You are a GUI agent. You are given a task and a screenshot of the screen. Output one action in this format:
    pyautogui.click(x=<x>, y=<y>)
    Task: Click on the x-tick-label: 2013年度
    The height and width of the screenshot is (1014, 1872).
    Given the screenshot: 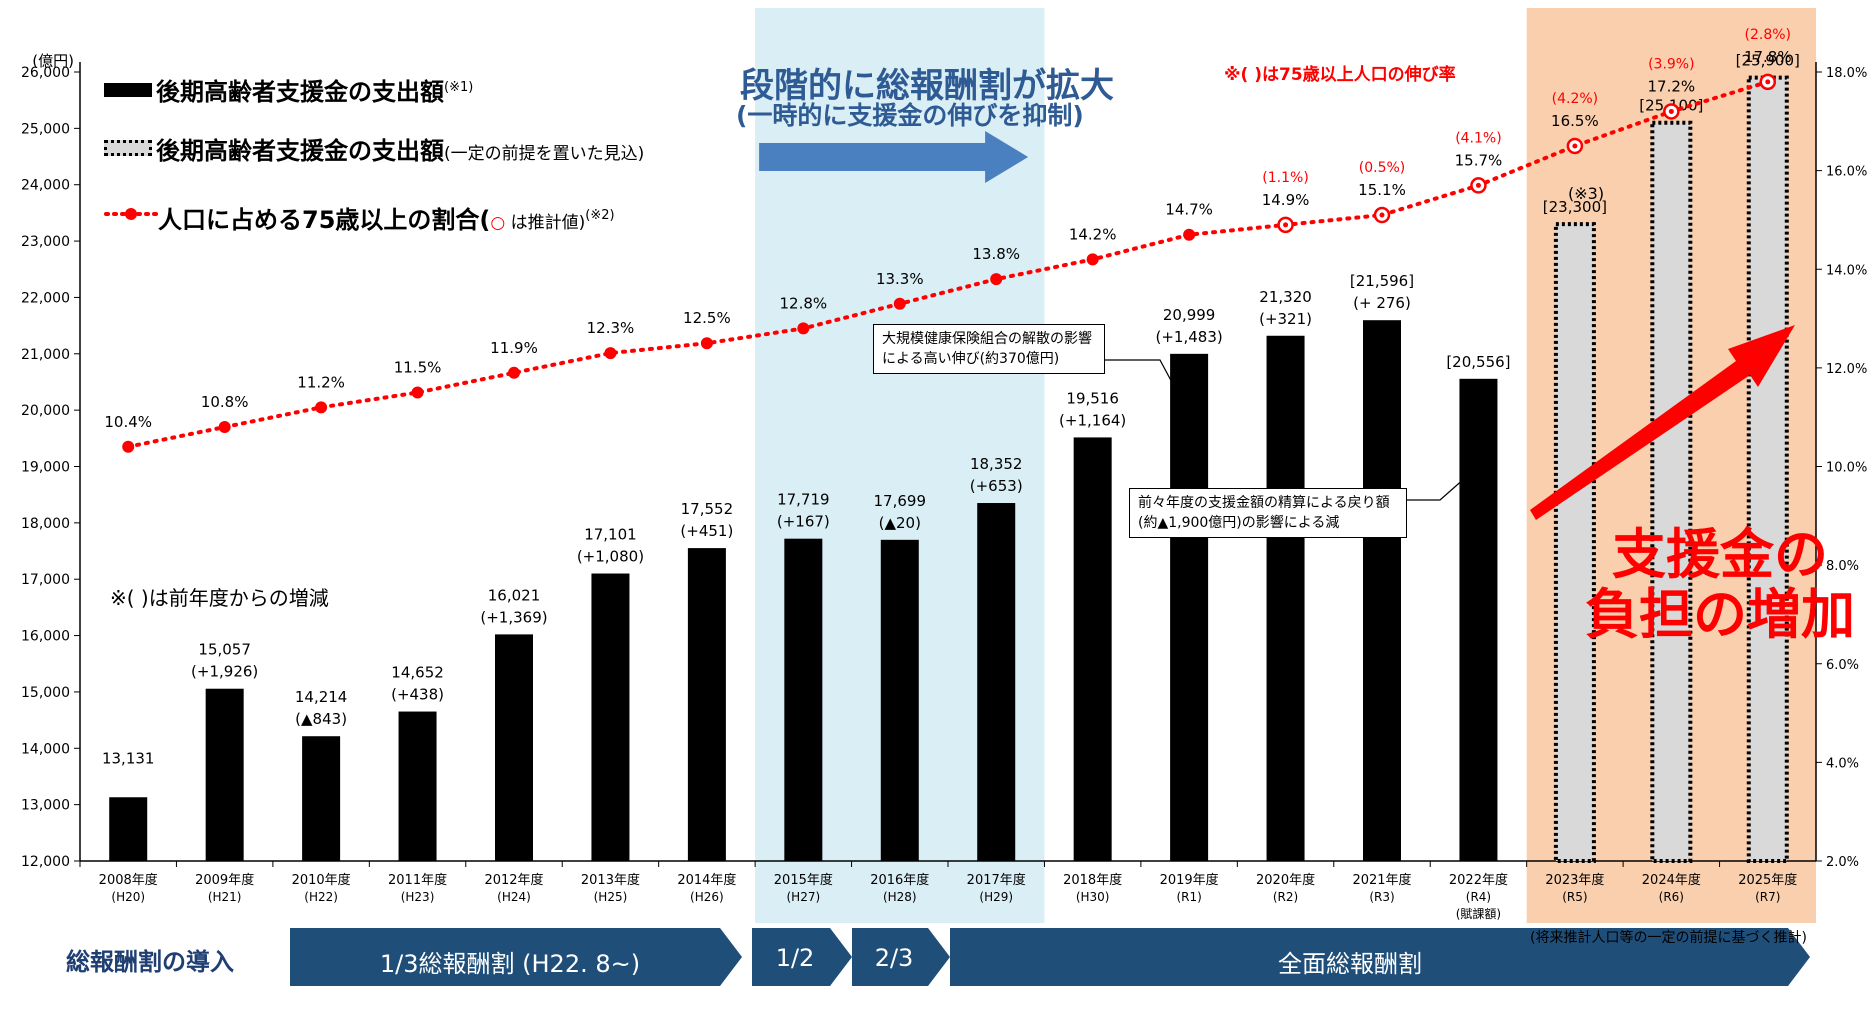 What is the action you would take?
    pyautogui.click(x=610, y=880)
    